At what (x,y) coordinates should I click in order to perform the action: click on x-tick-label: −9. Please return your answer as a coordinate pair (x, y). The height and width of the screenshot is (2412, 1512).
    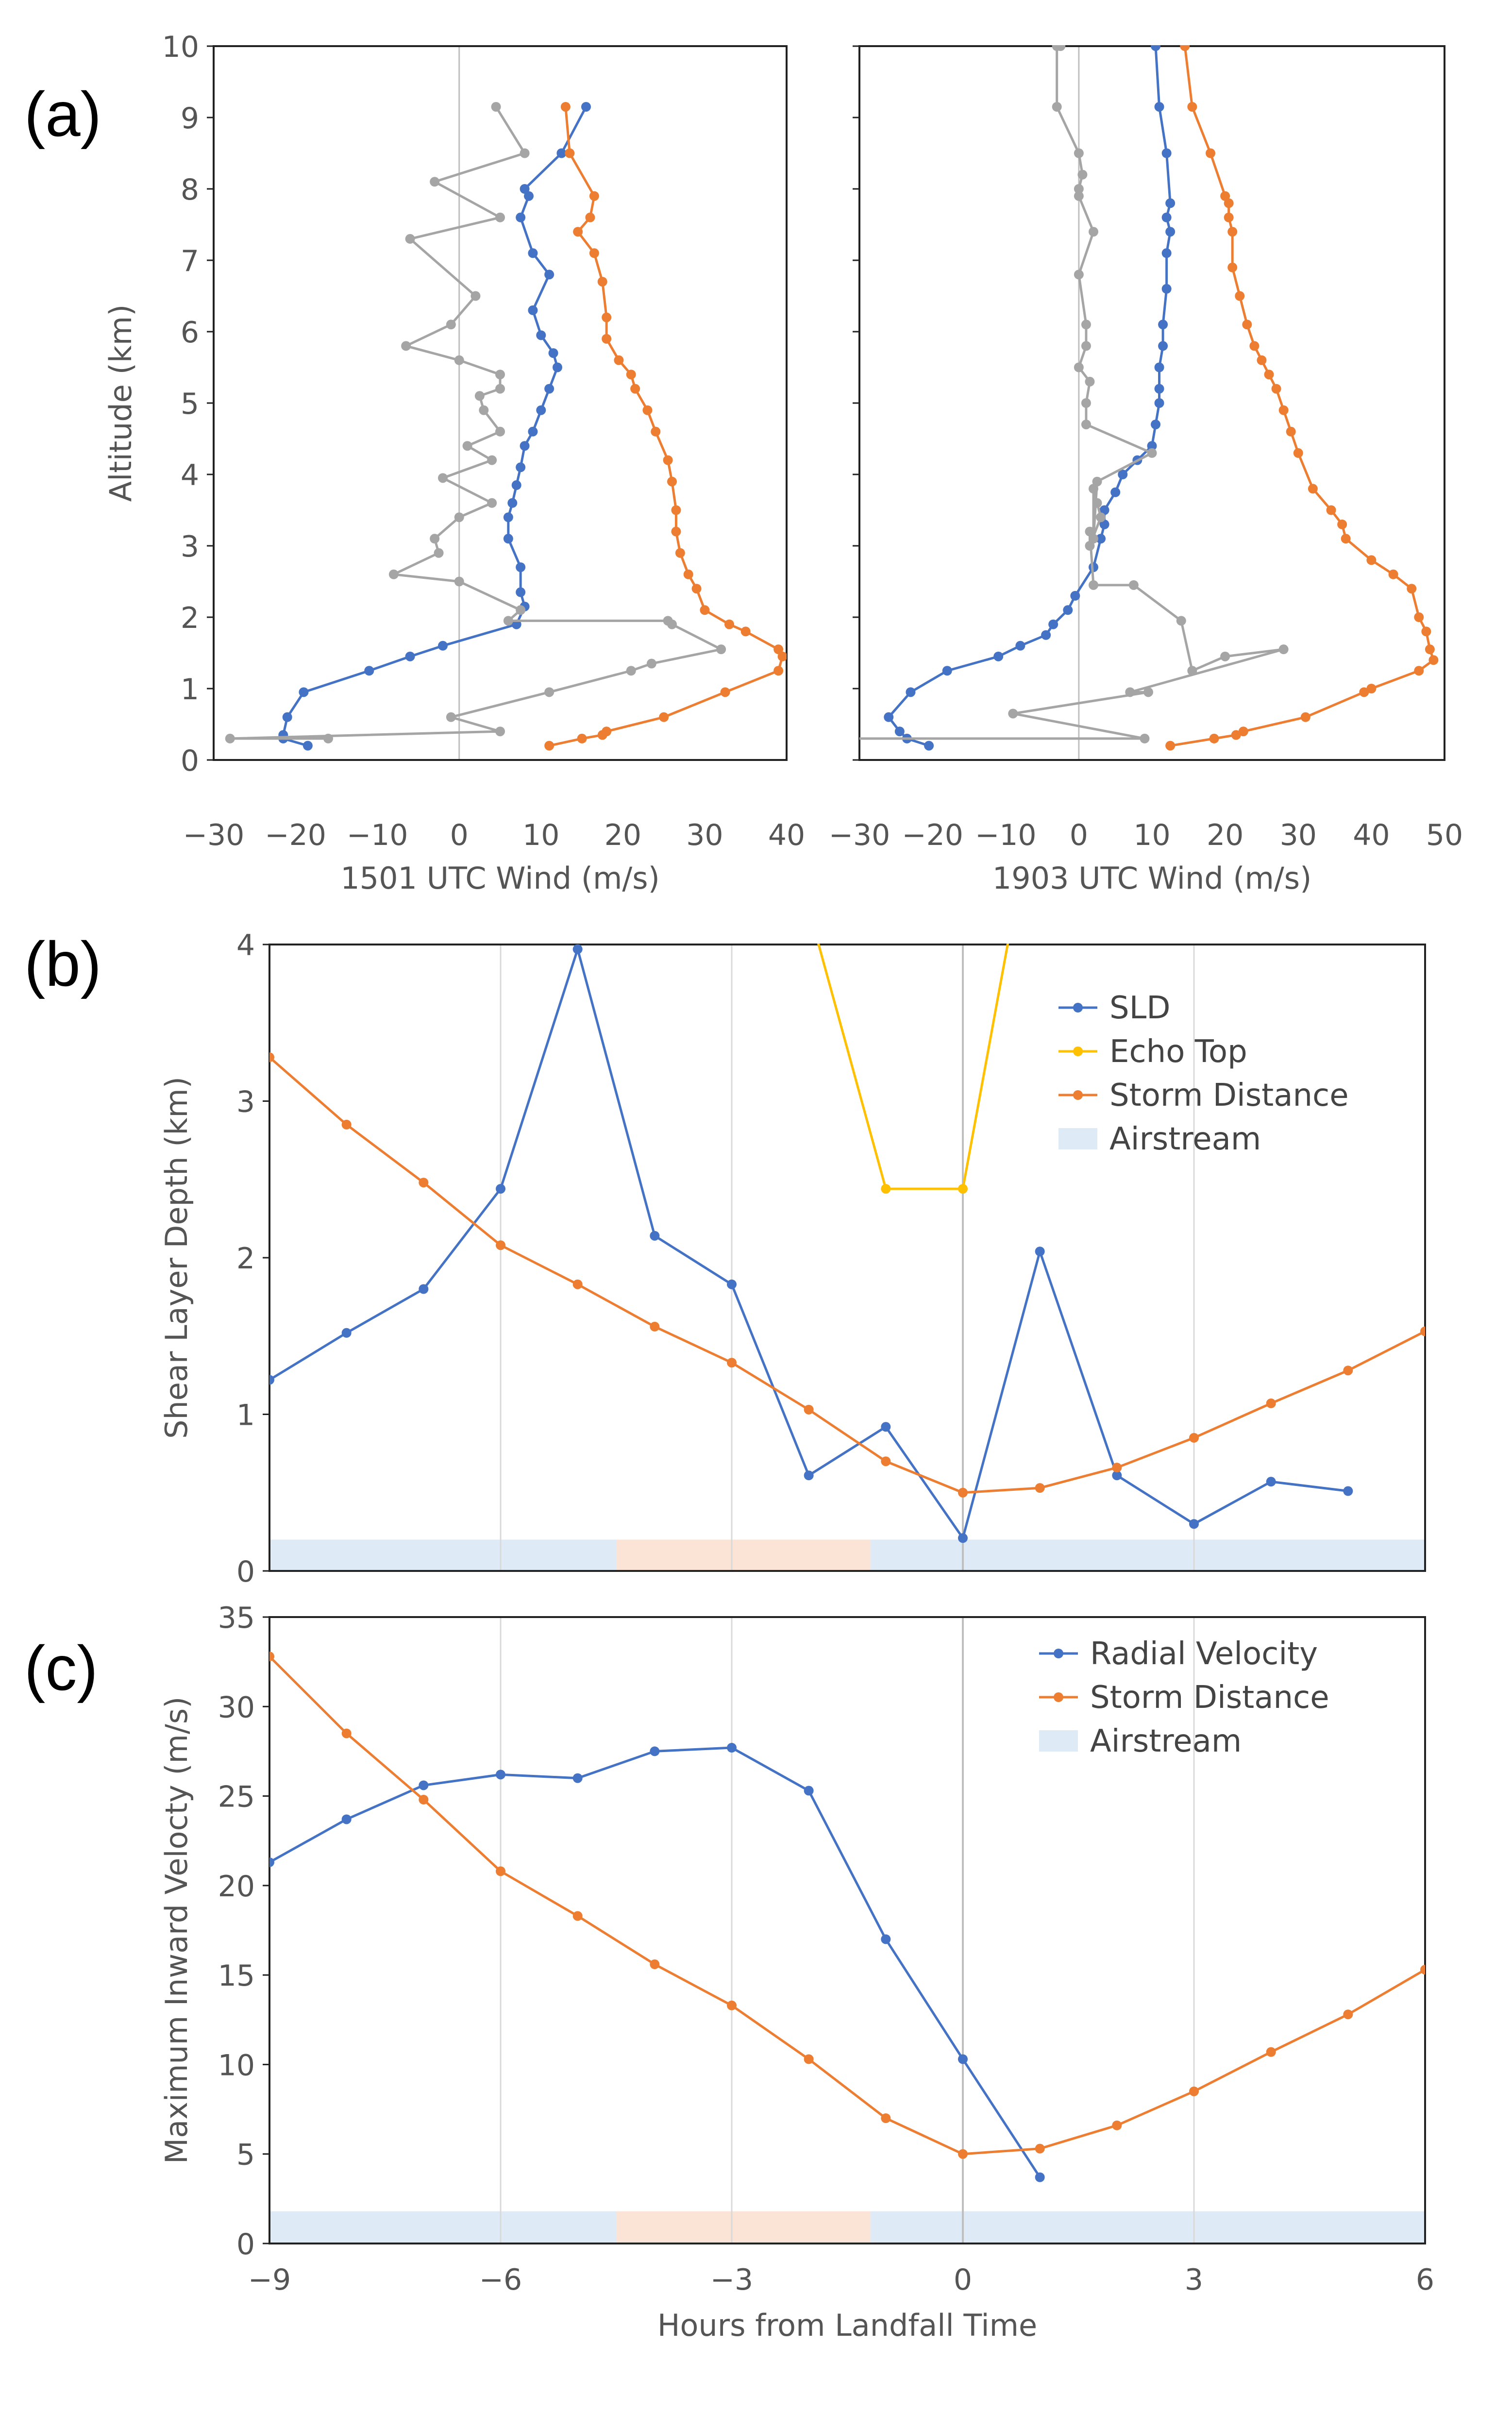
    Looking at the image, I should click on (269, 2280).